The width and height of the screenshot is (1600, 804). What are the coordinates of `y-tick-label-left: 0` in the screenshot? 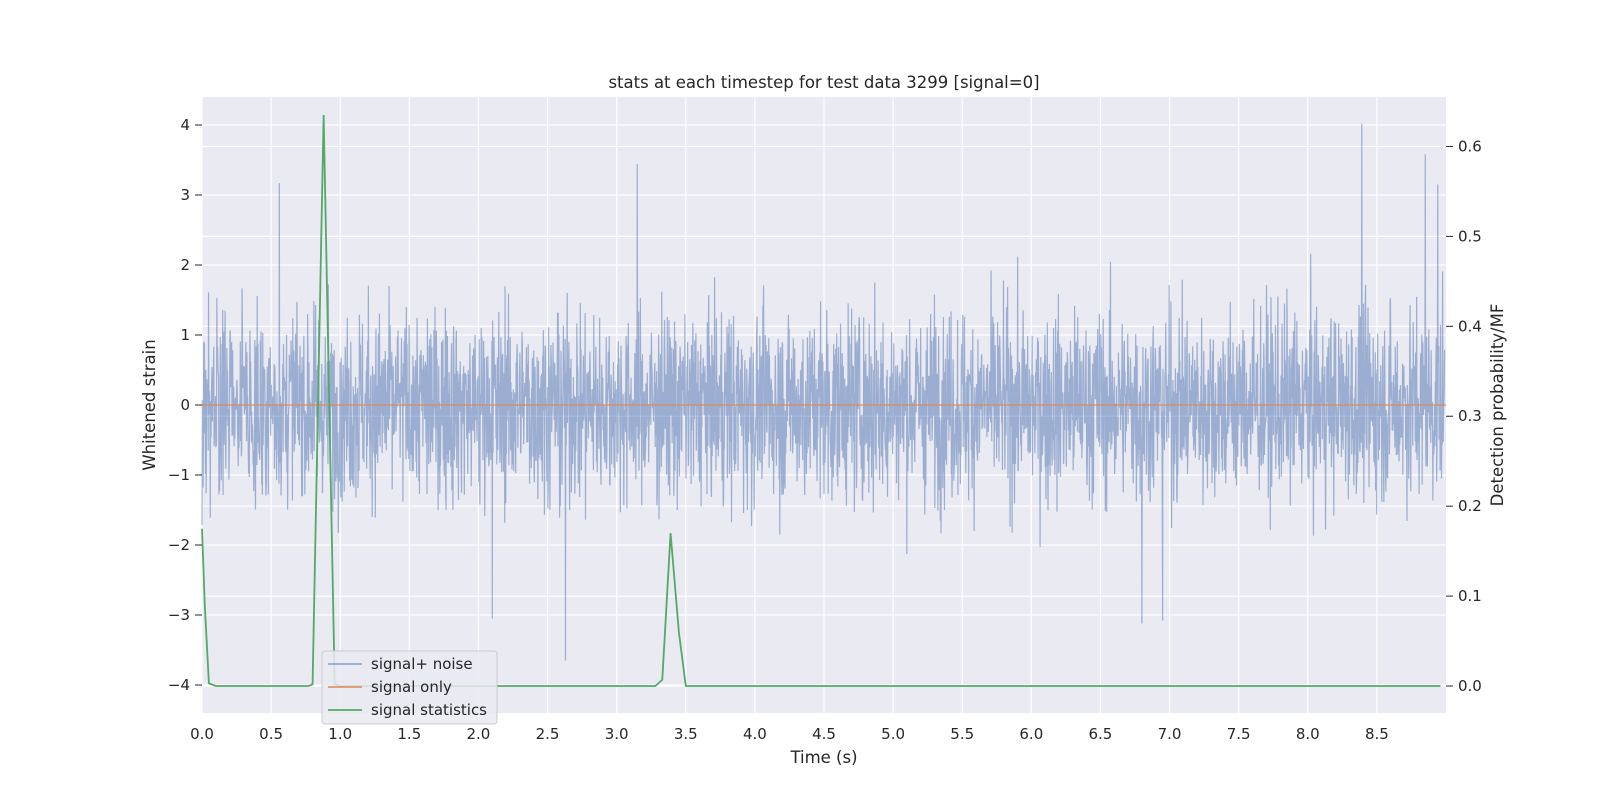 It's located at (185, 405).